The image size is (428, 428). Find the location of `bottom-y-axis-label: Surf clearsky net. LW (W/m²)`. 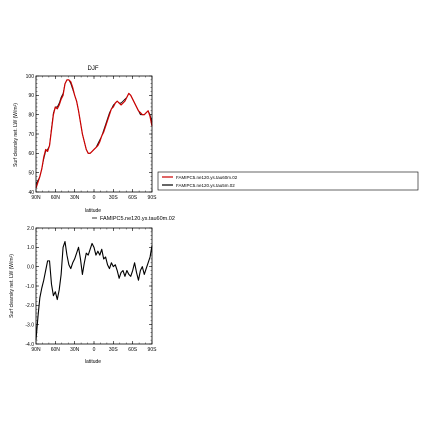

bottom-y-axis-label: Surf clearsky net. LW (W/m²) is located at coordinates (12, 286).